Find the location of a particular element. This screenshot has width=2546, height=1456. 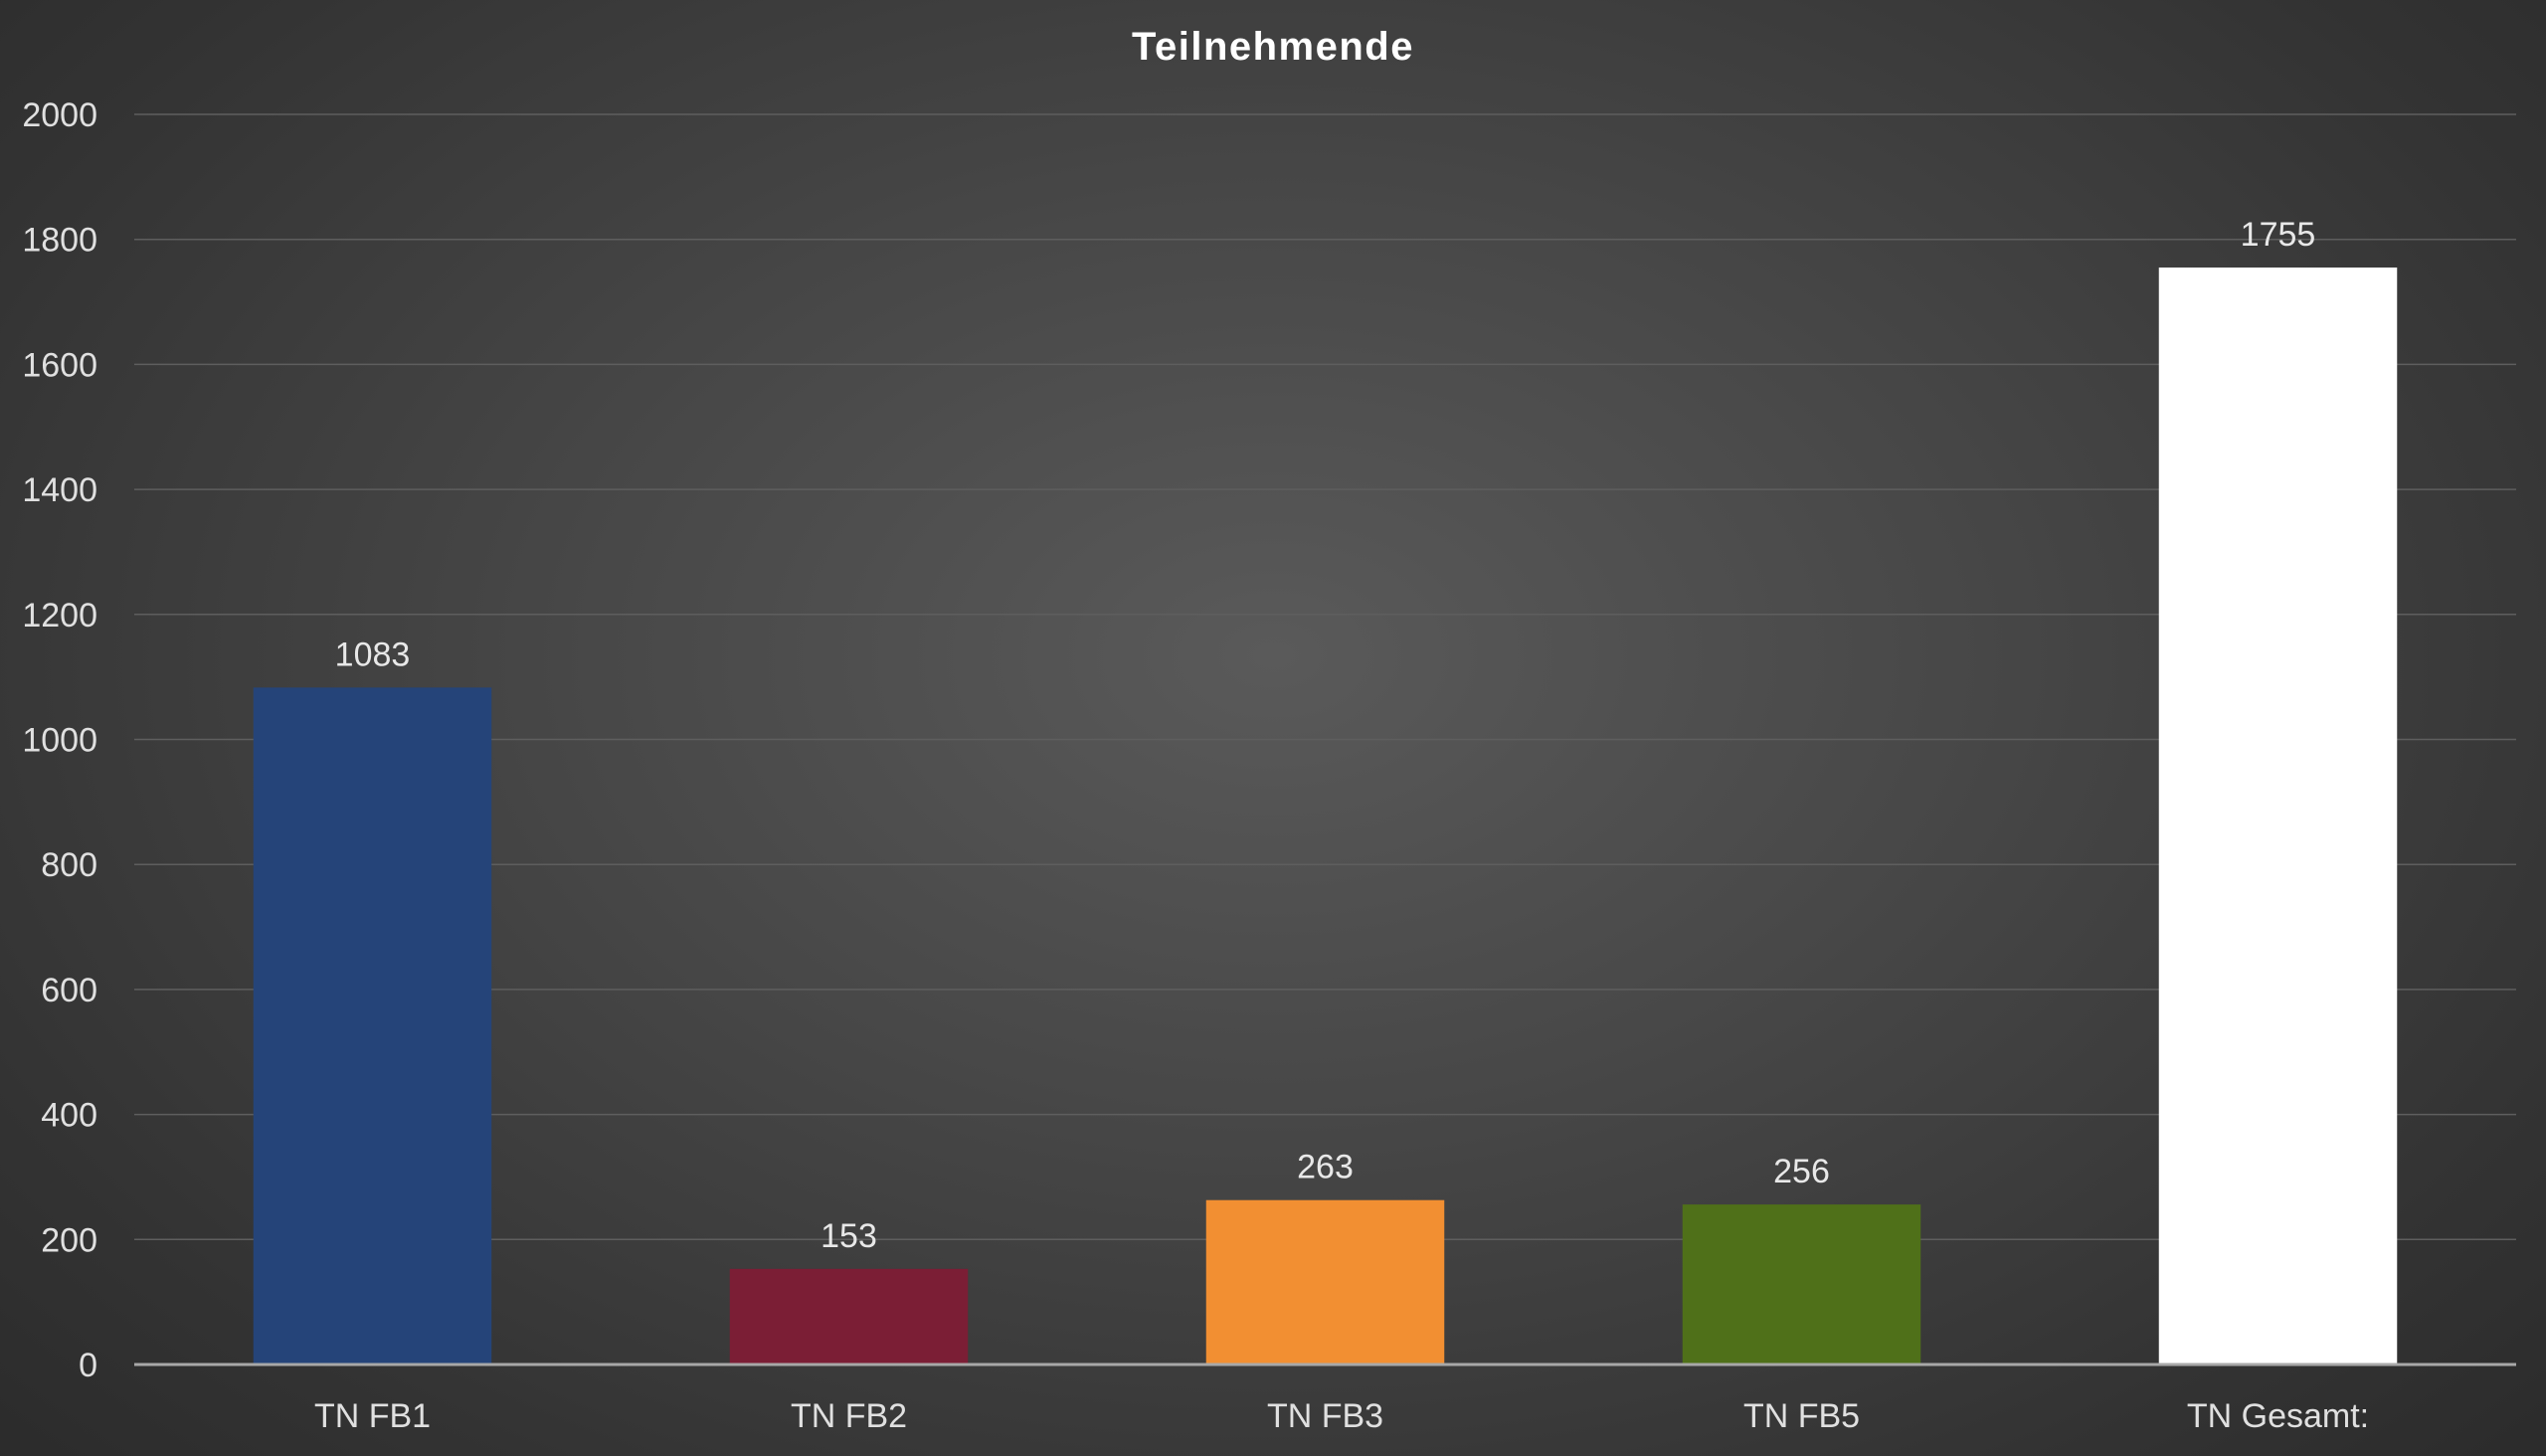

y-tick-label: 0 is located at coordinates (88, 1365).